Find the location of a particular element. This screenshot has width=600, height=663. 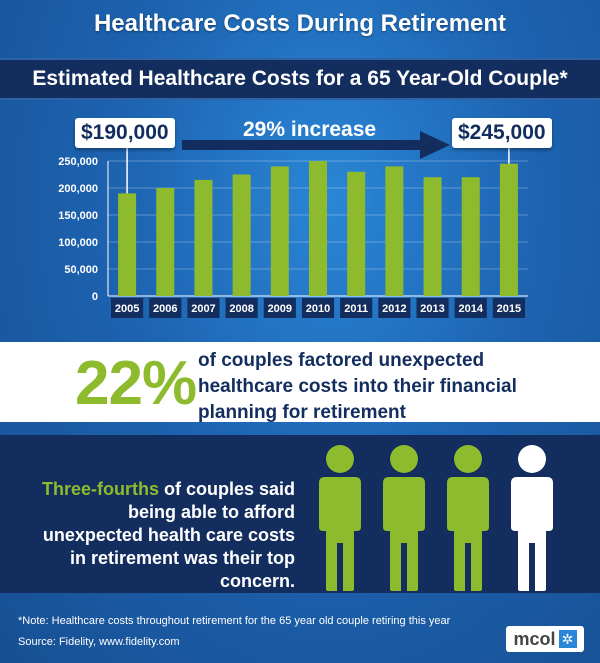

people-icons is located at coordinates (436, 518).